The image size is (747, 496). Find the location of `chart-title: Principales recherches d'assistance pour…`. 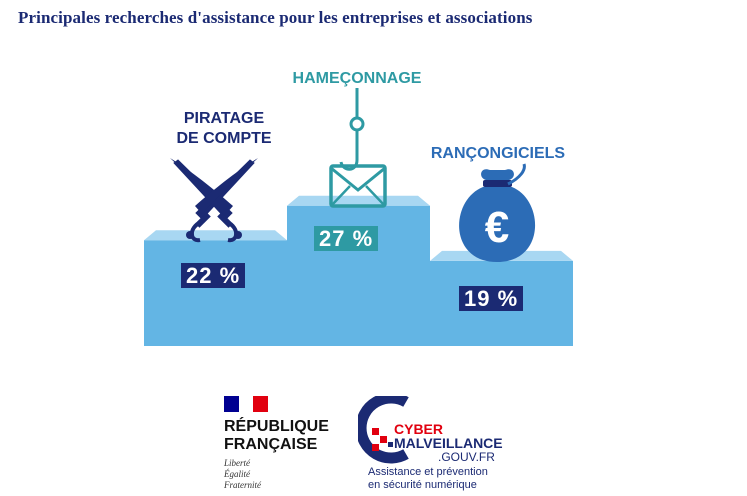

chart-title: Principales recherches d'assistance pour… is located at coordinates (275, 17).